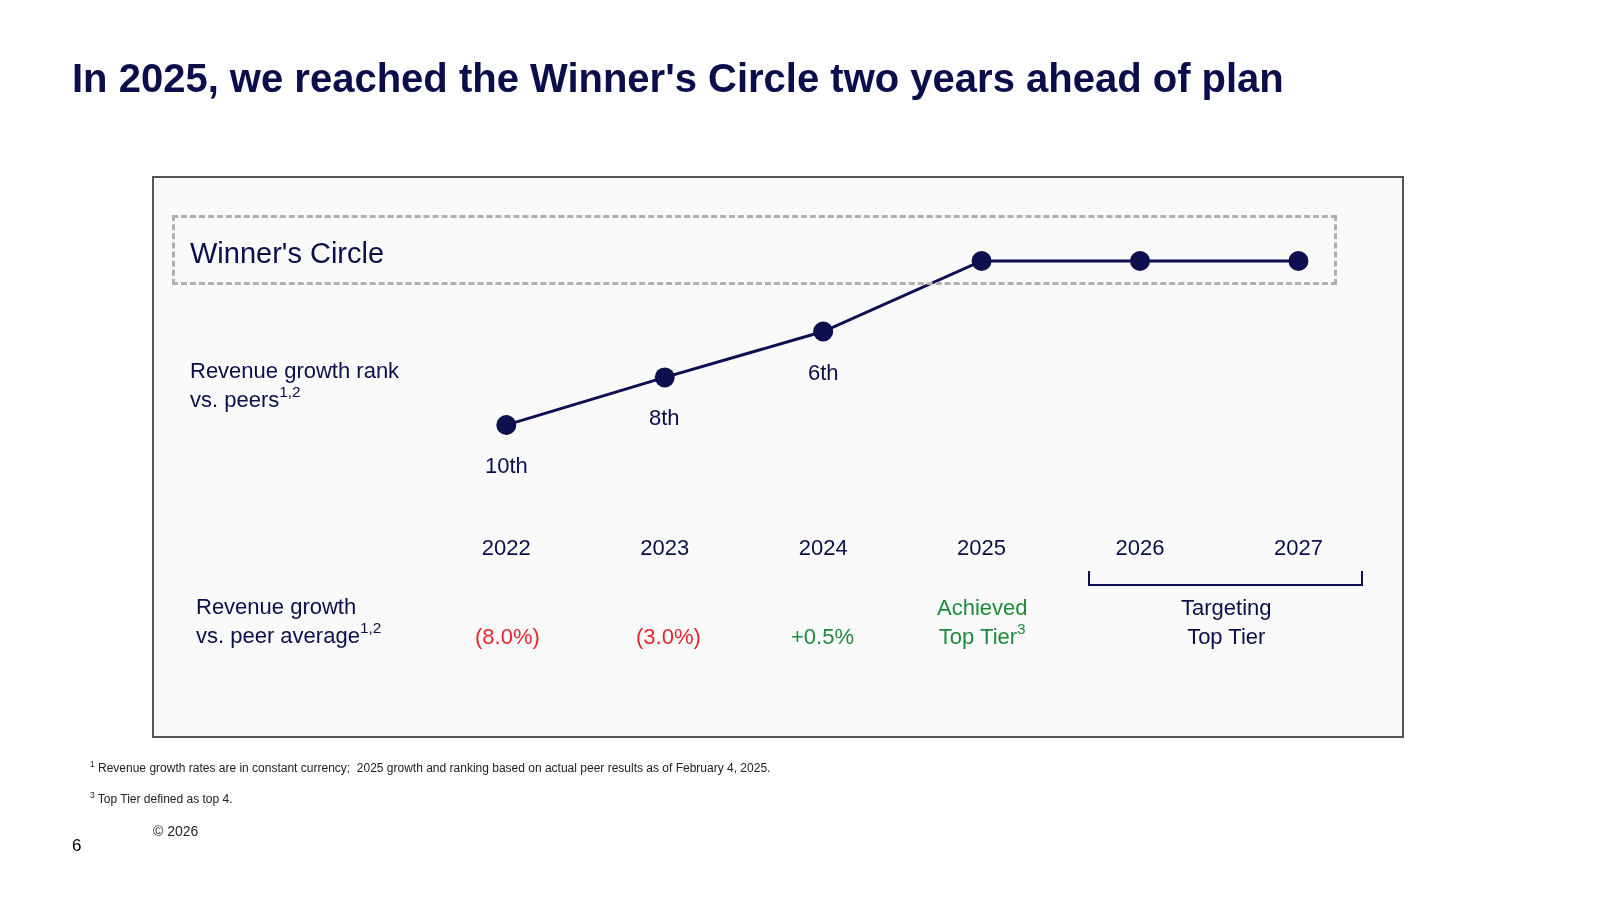  What do you see at coordinates (506, 465) in the screenshot?
I see `annotation: 10th` at bounding box center [506, 465].